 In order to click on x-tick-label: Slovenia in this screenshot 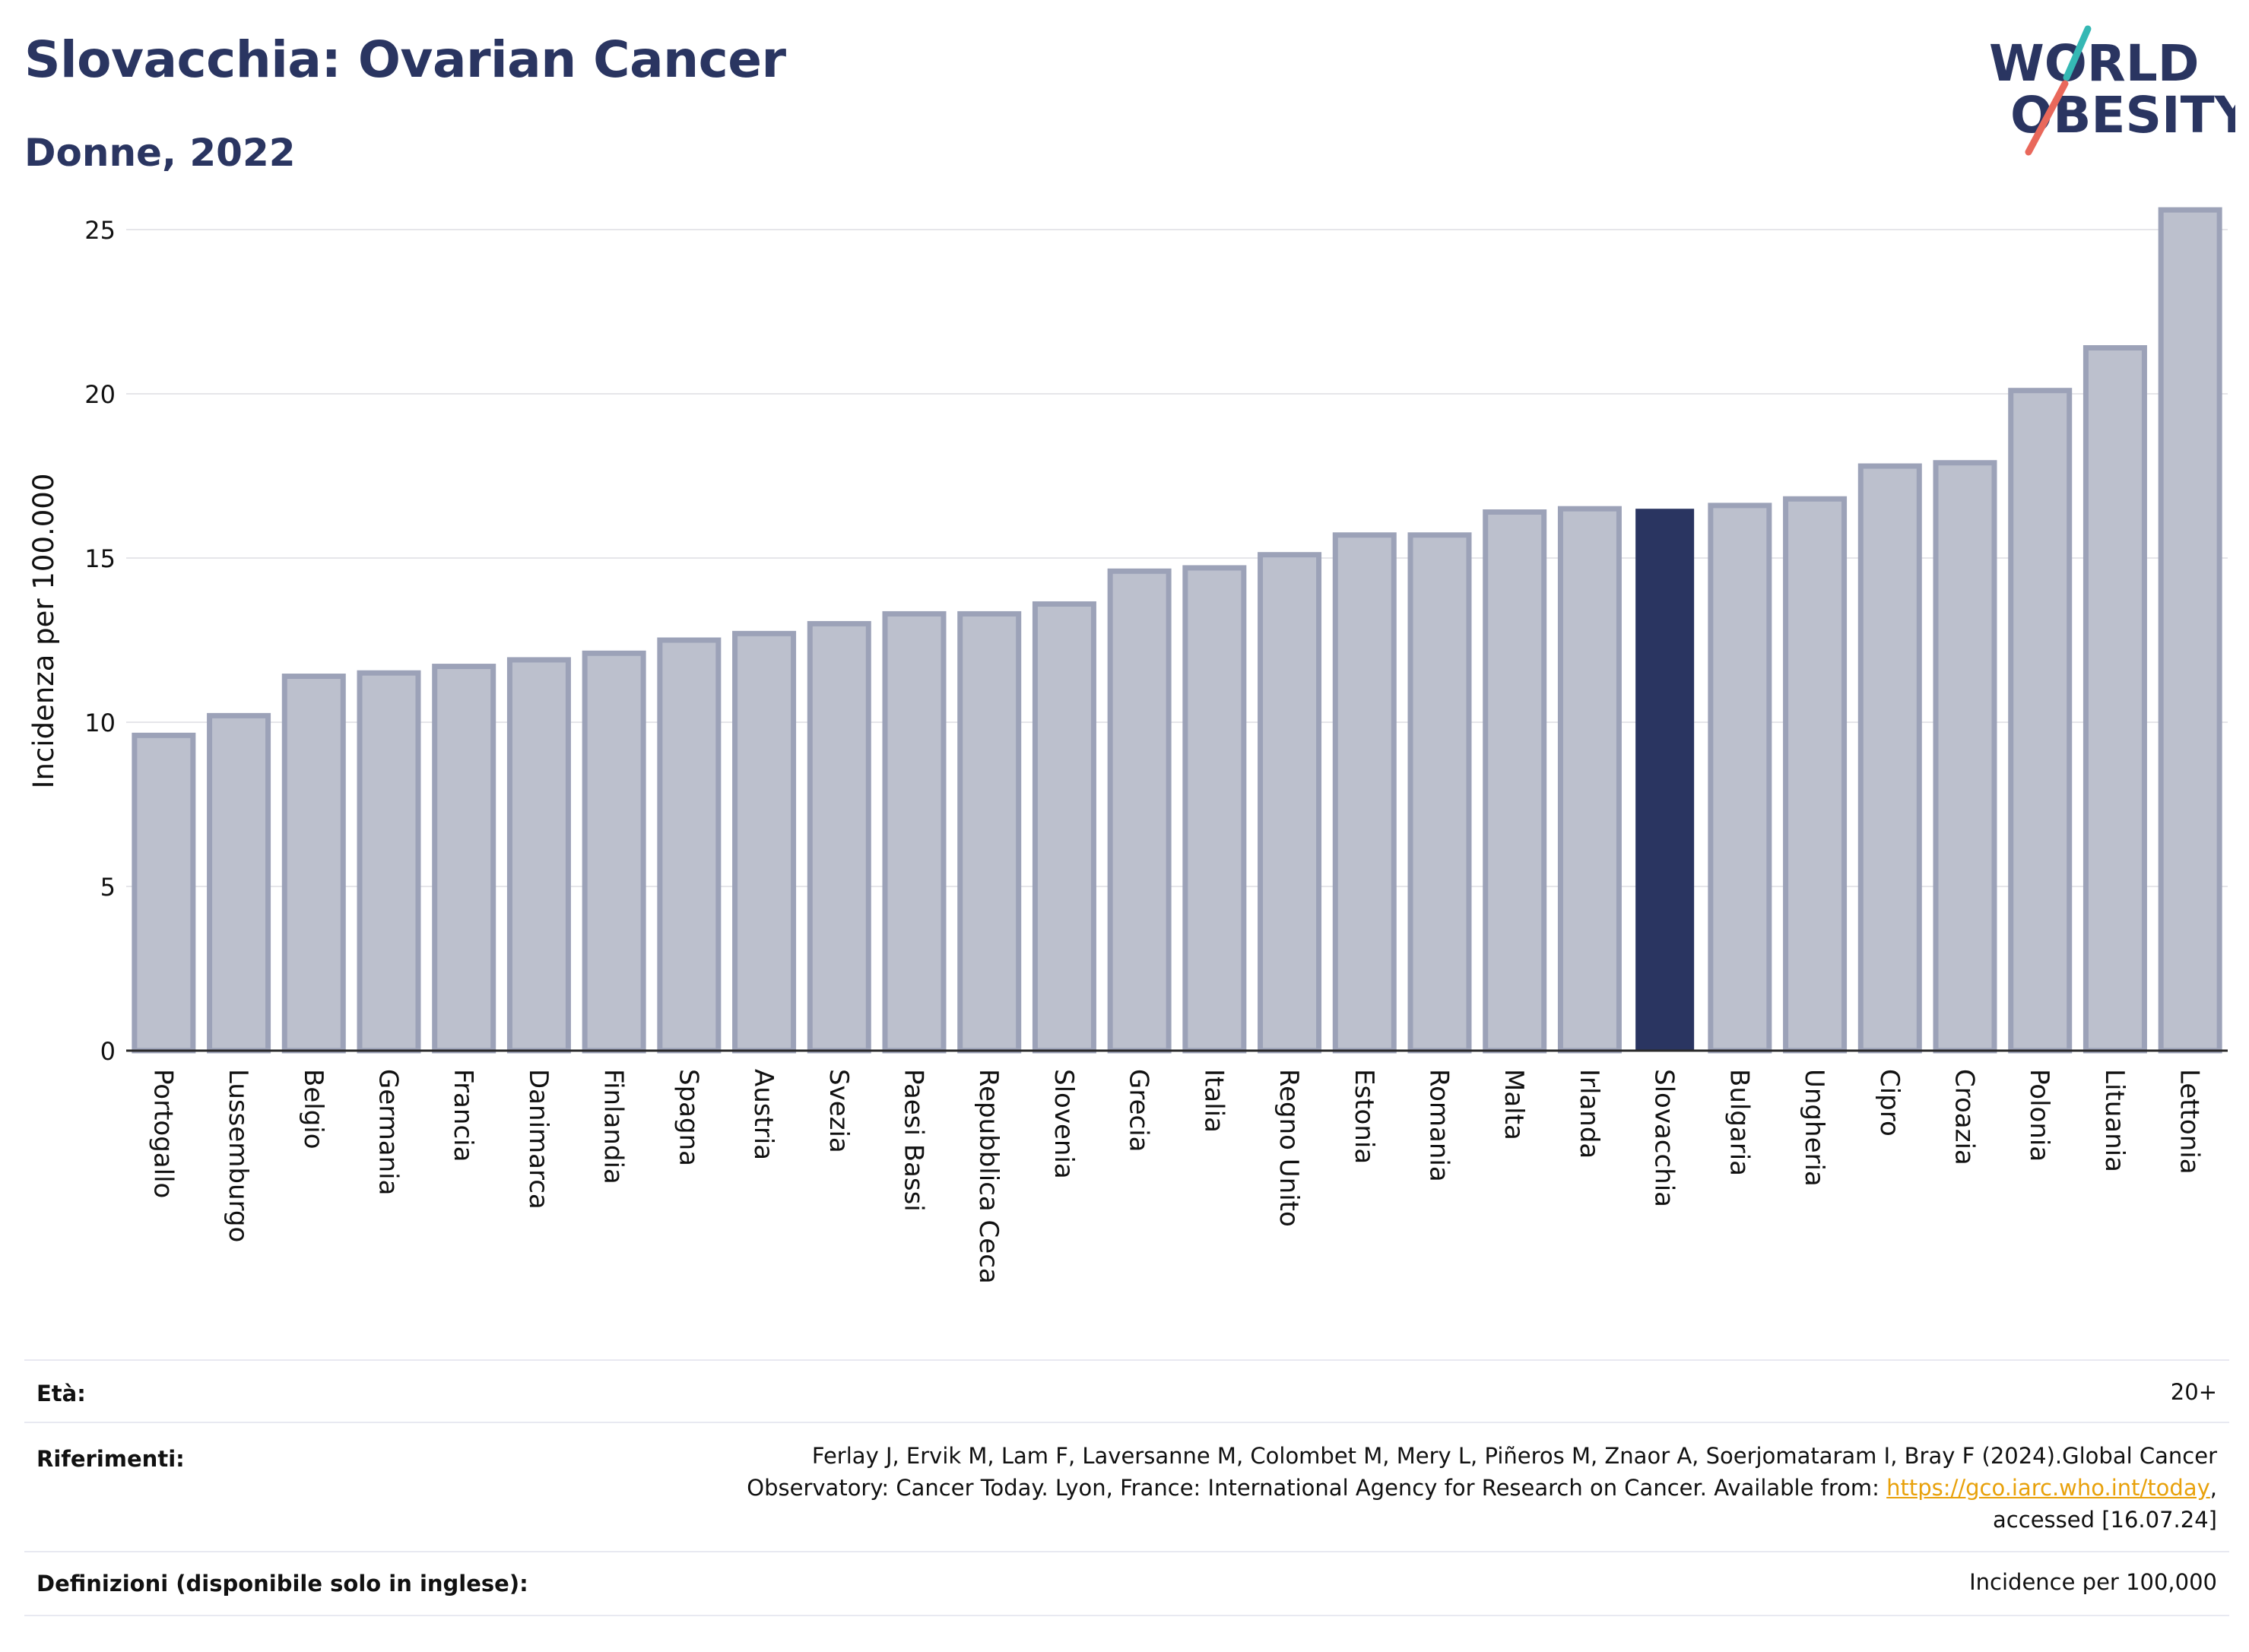, I will do `click(1063, 1124)`.